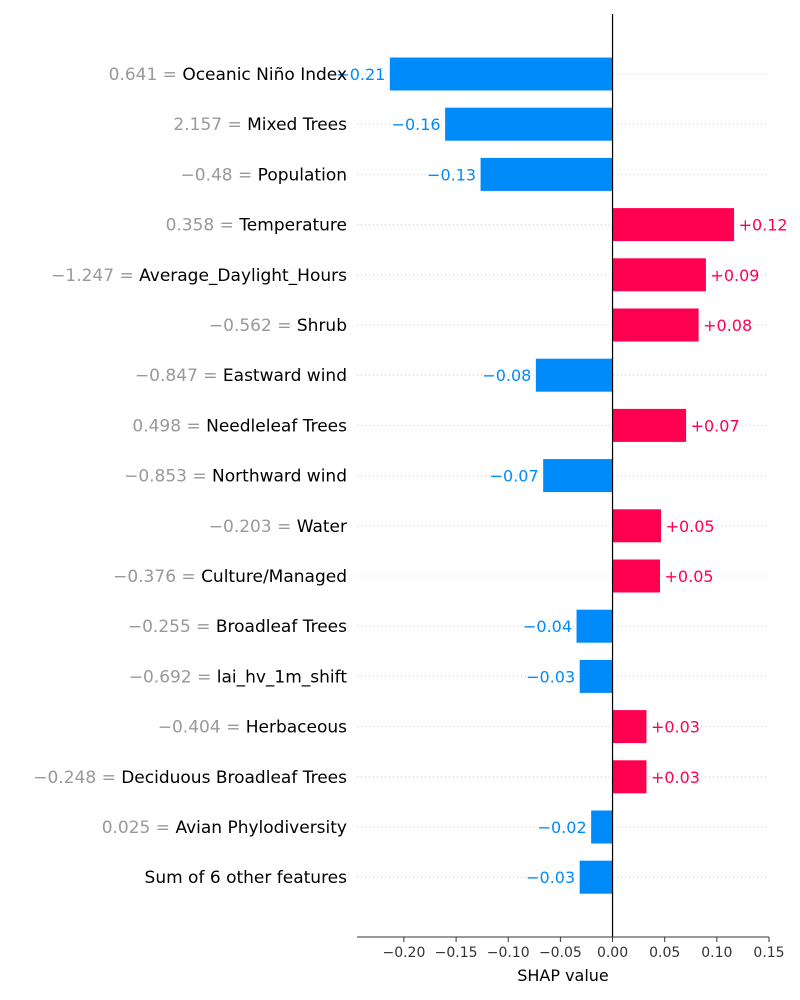 Image resolution: width=800 pixels, height=1000 pixels. What do you see at coordinates (202, 728) in the screenshot?
I see `feature-value: −0.404 =` at bounding box center [202, 728].